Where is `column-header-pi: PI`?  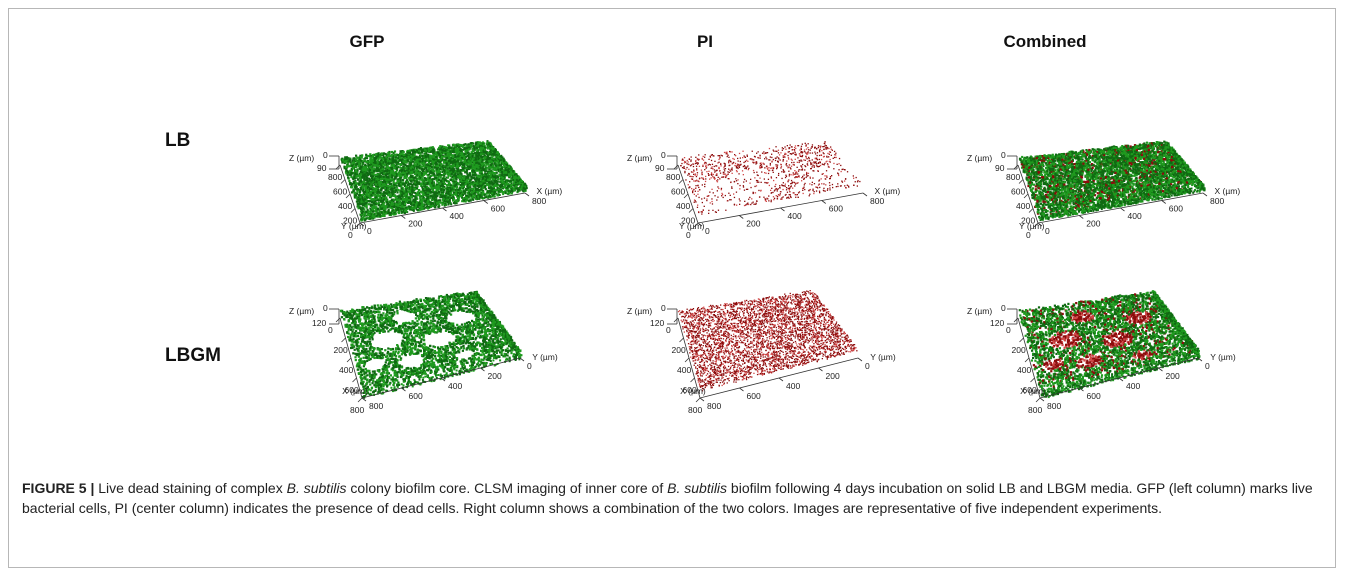
column-header-pi: PI is located at coordinates (705, 42).